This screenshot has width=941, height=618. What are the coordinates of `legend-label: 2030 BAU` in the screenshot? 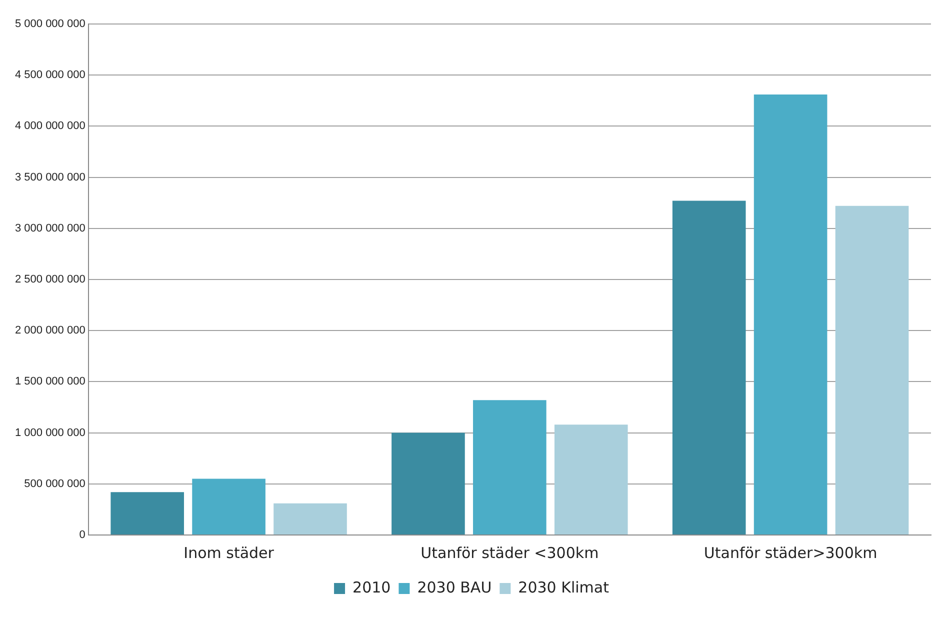 It's located at (454, 587).